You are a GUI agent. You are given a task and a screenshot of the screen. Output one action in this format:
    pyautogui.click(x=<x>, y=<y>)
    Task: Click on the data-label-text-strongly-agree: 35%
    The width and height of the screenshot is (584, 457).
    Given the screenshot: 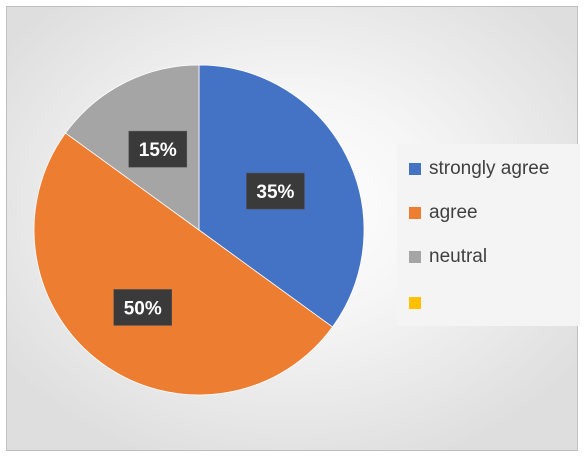 What is the action you would take?
    pyautogui.click(x=275, y=192)
    